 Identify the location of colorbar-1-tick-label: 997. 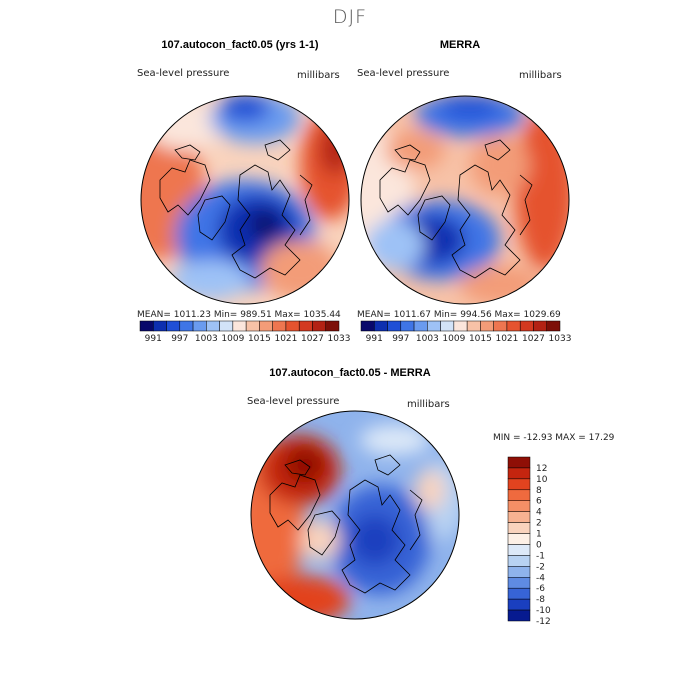
(179, 339).